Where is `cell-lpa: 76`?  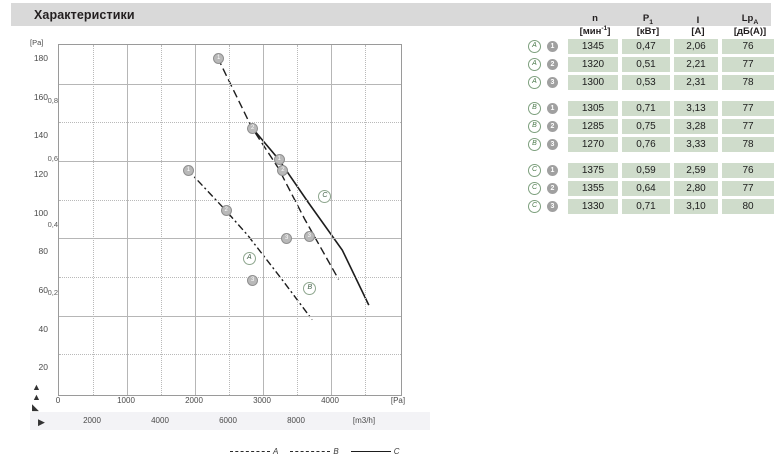 cell-lpa: 76 is located at coordinates (748, 46).